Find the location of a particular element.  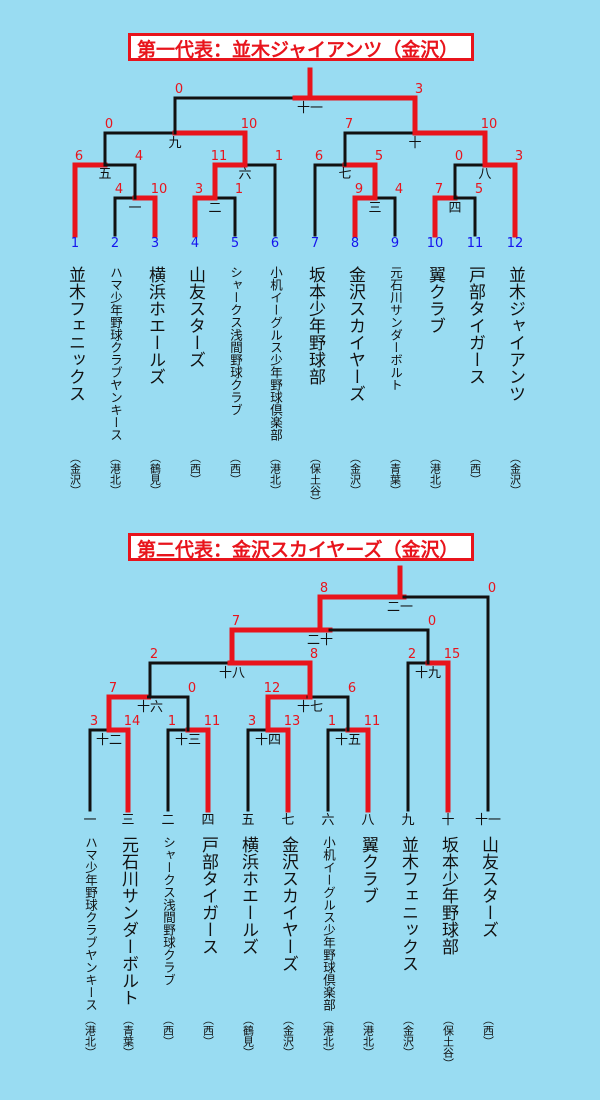

match-label: 四 is located at coordinates (454, 208).